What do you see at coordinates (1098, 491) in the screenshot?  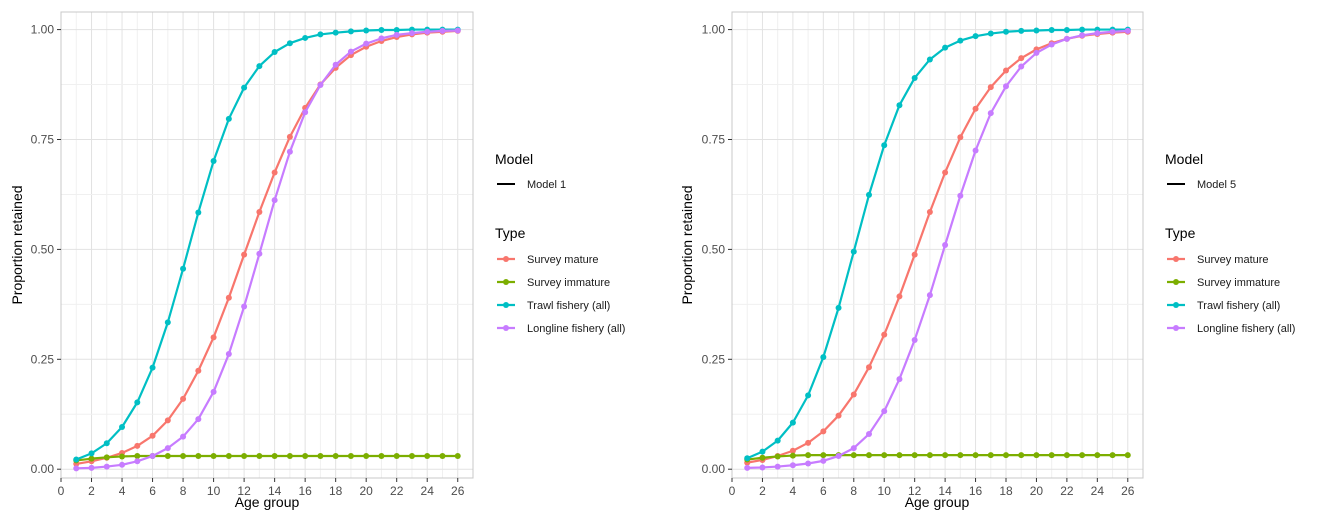 I see `x-tick-label: 24` at bounding box center [1098, 491].